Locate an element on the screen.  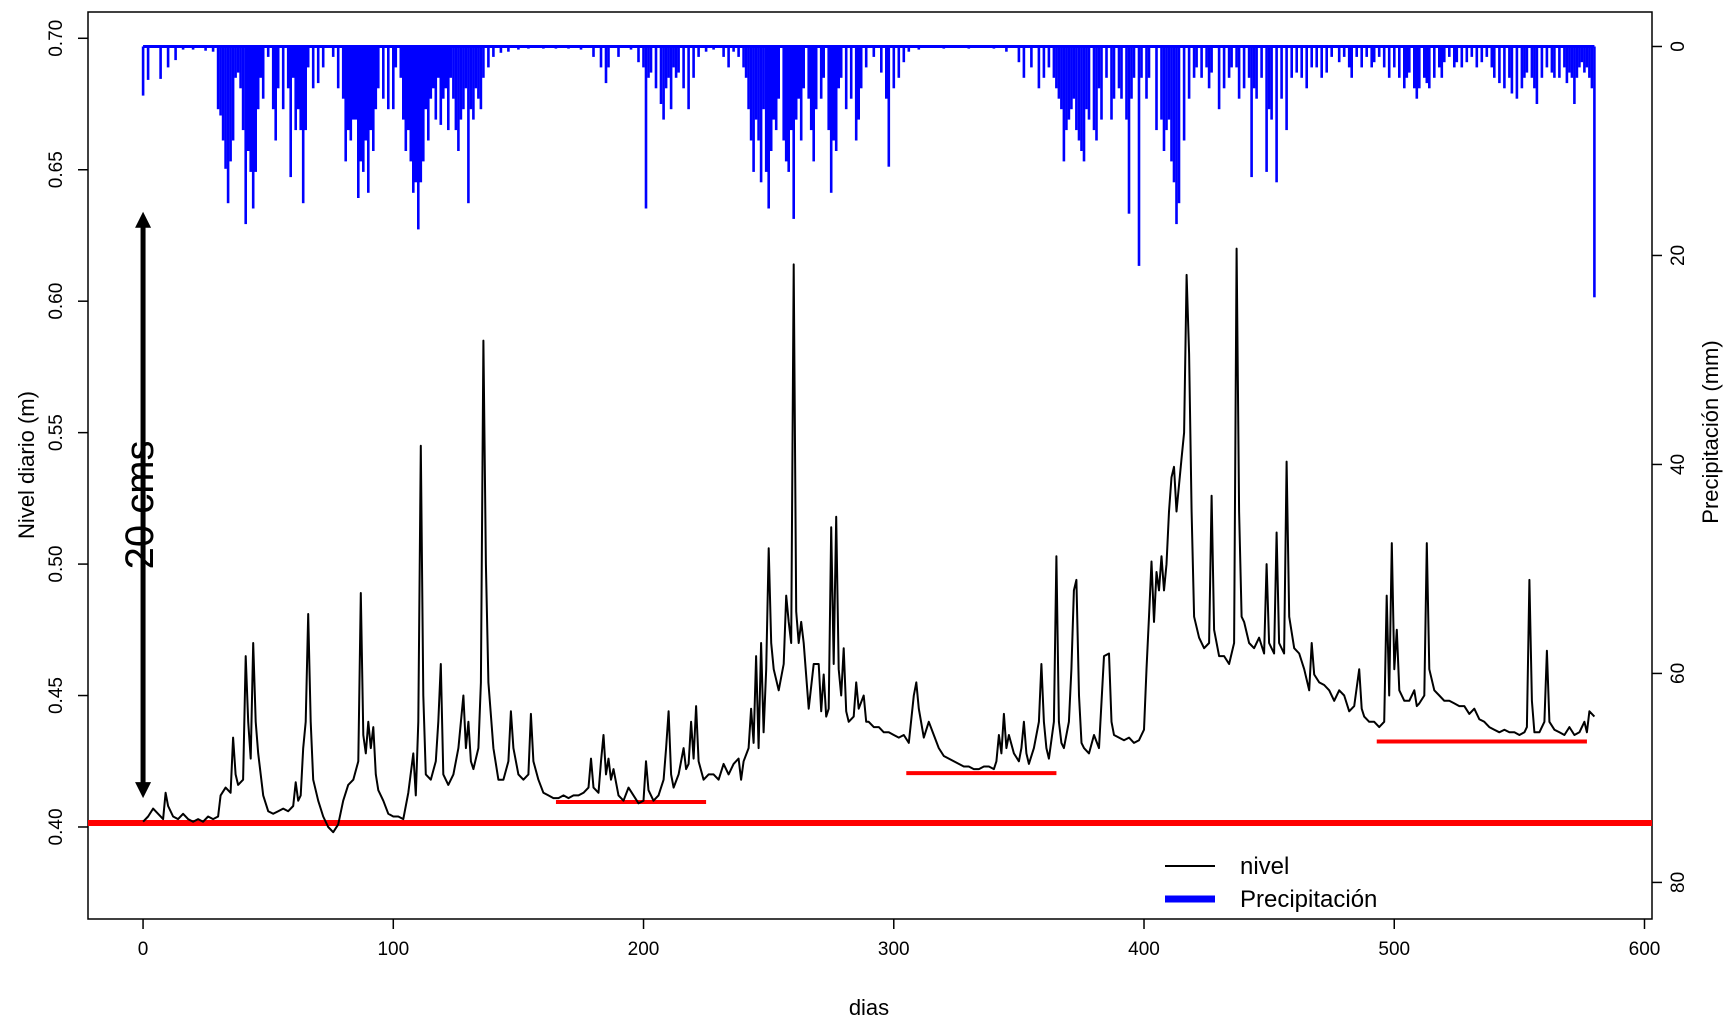
y2-tick-label: 40 is located at coordinates (1678, 464).